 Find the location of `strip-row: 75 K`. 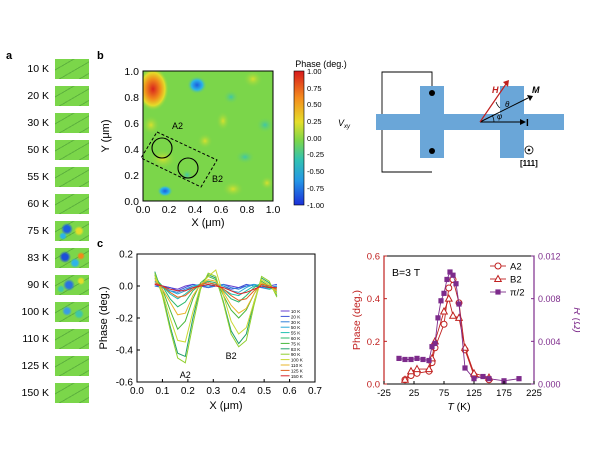

strip-row: 75 K is located at coordinates (46, 231).